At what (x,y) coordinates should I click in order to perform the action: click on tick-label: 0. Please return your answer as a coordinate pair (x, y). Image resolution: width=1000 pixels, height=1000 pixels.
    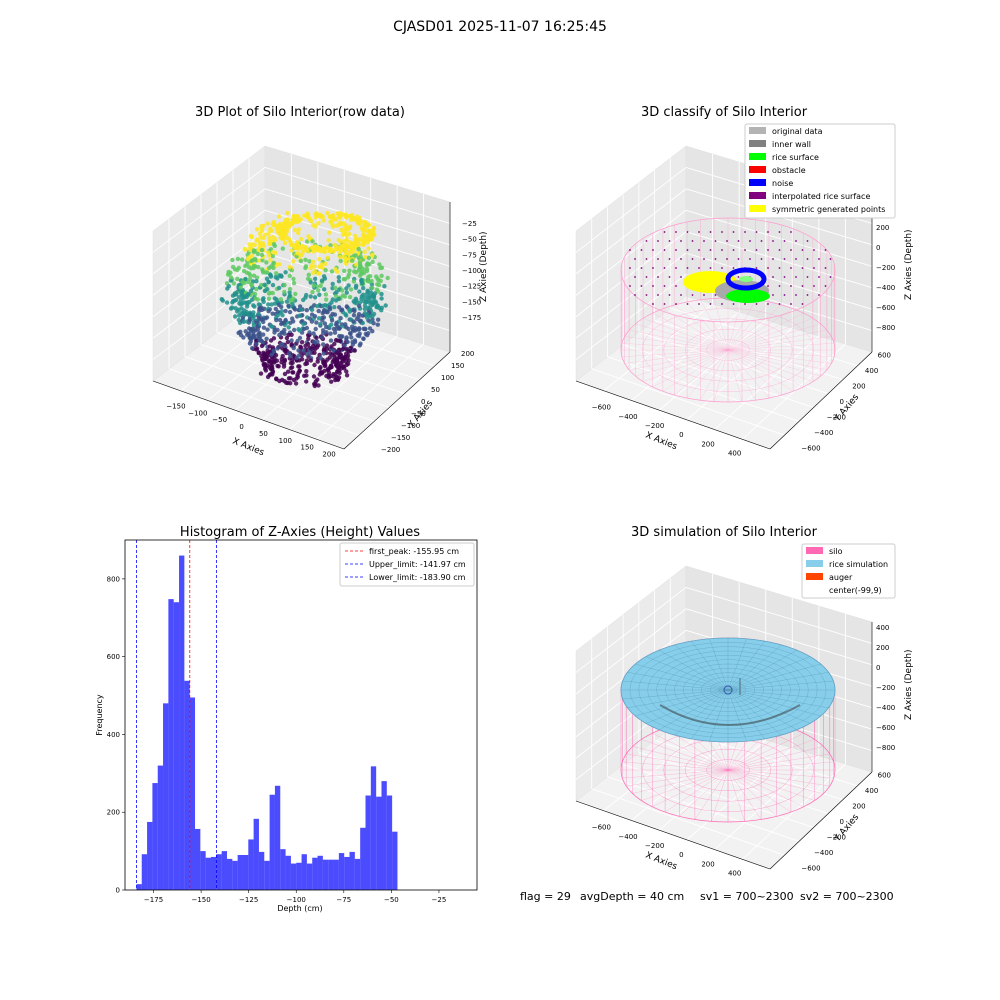
    Looking at the image, I should click on (681, 855).